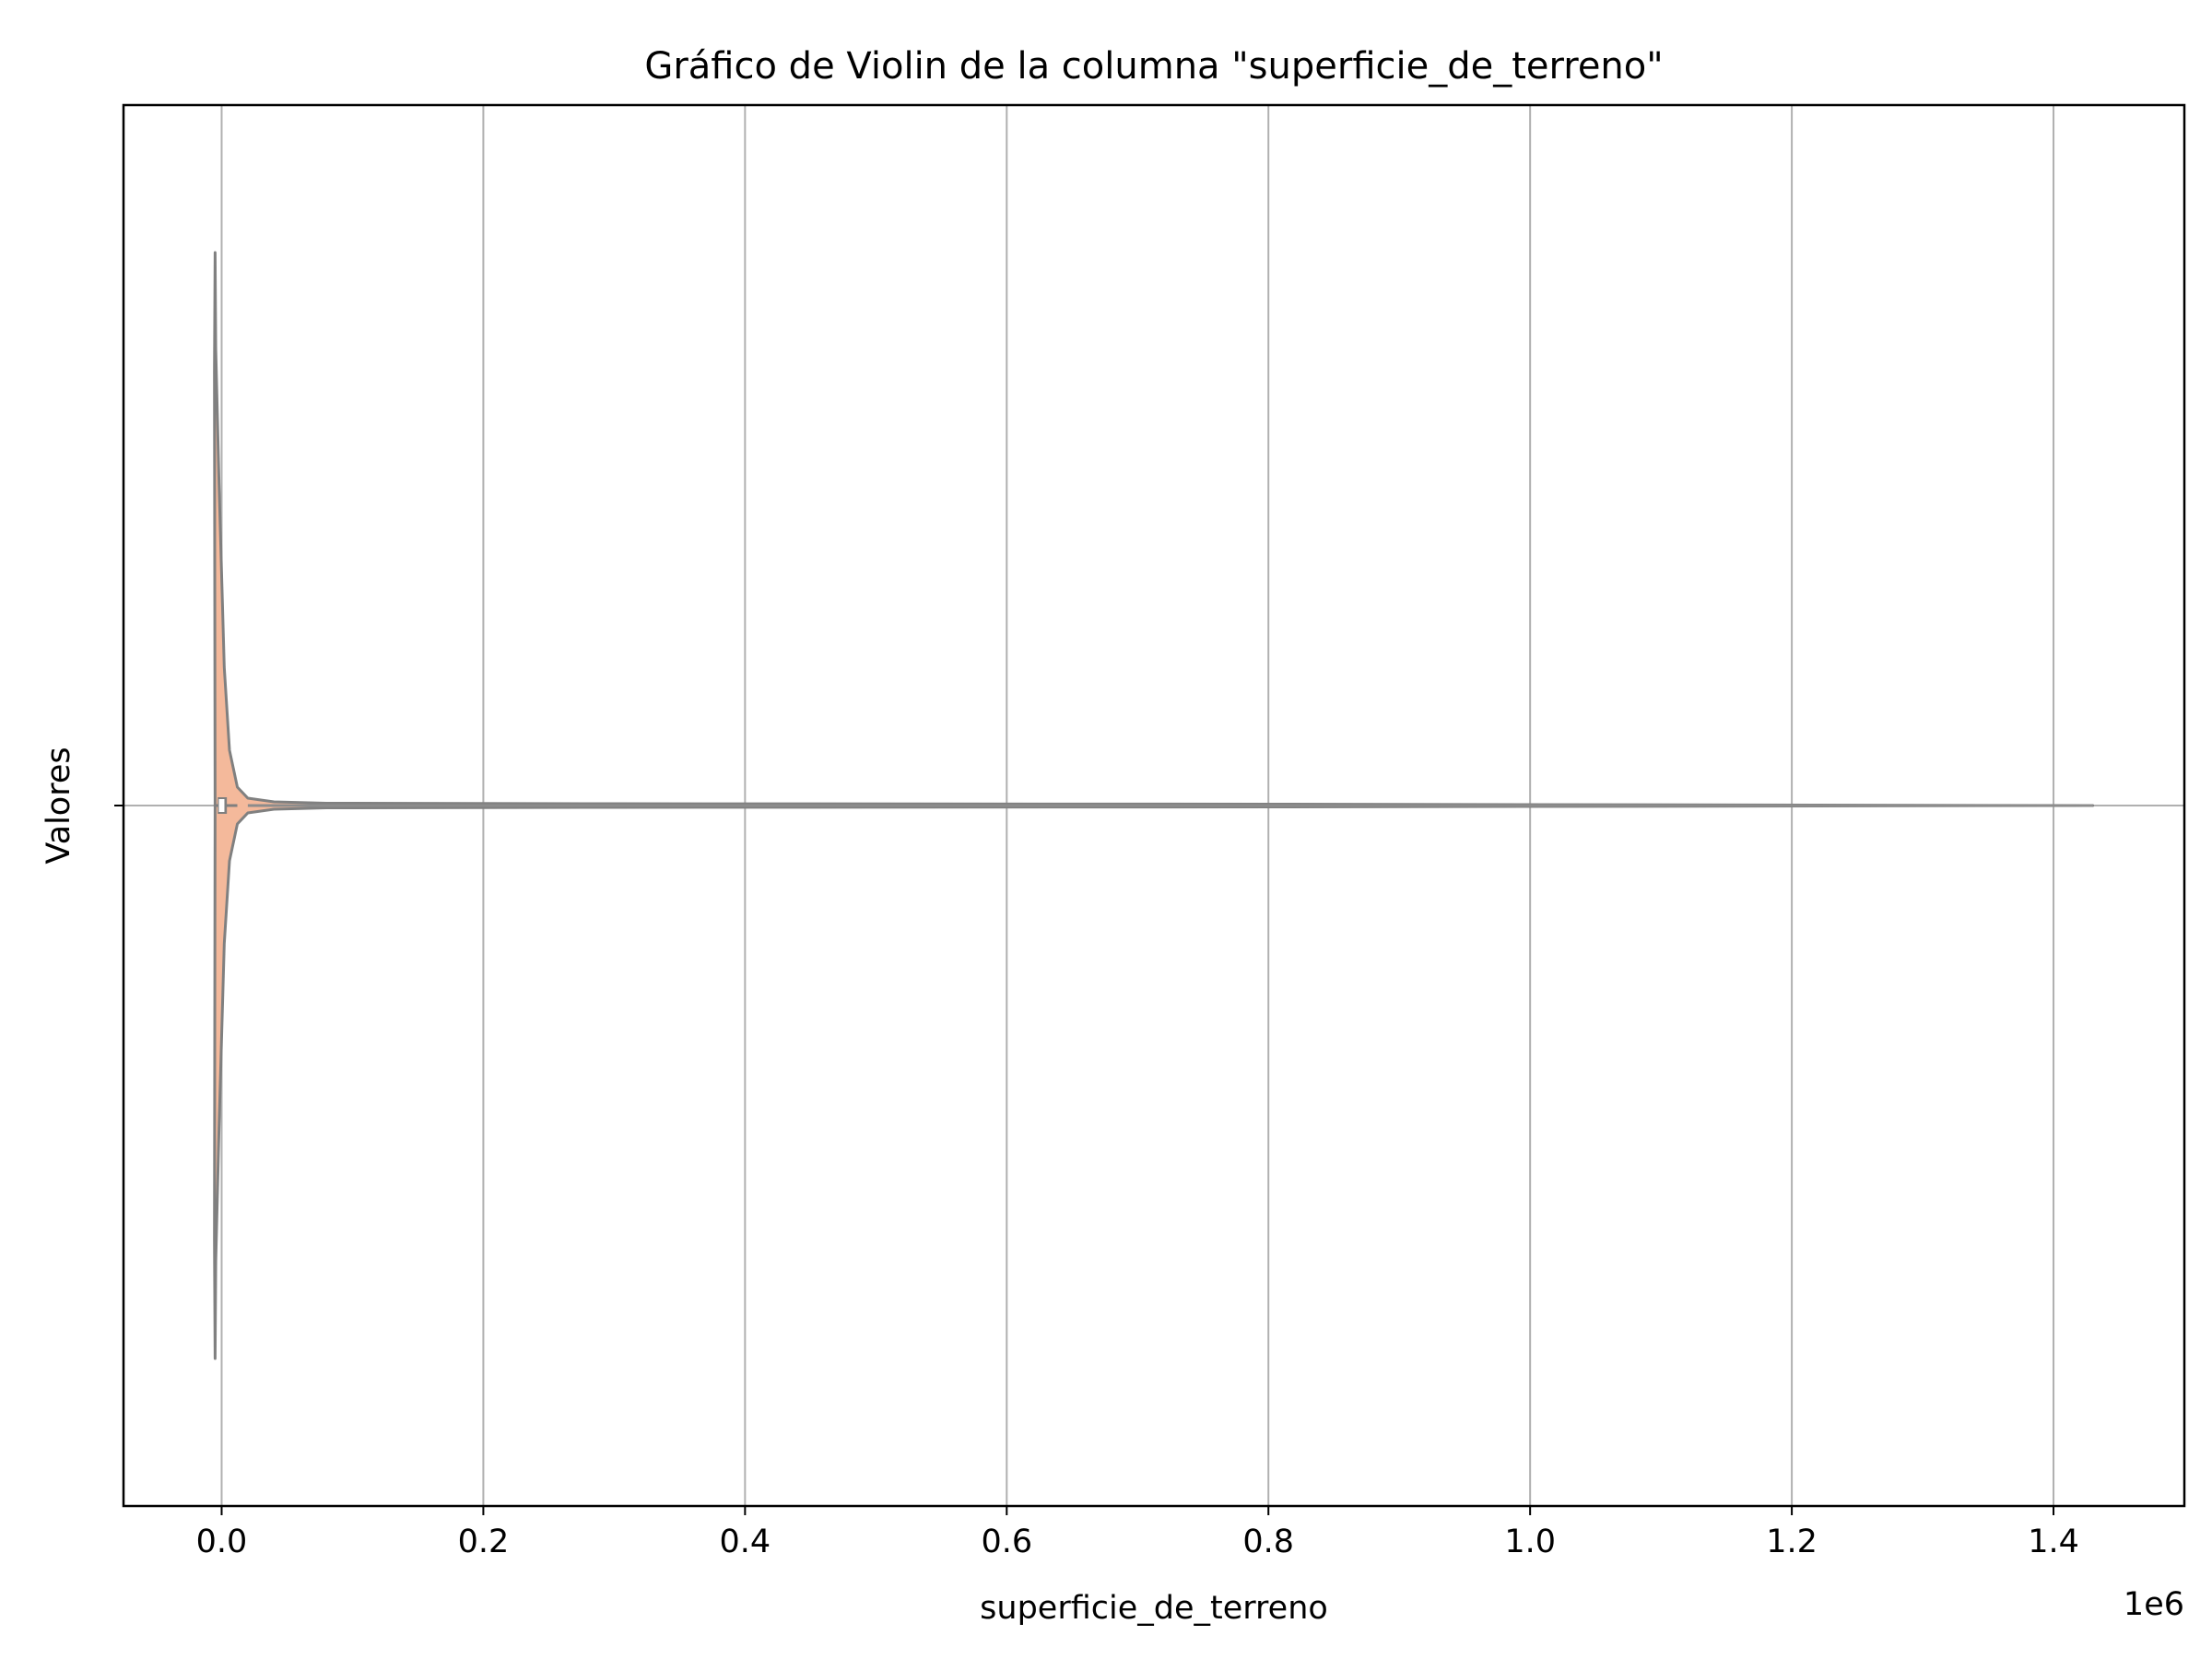 The image size is (2212, 1659). Describe the element at coordinates (222, 1542) in the screenshot. I see `x-tick-label: 0.0` at that location.